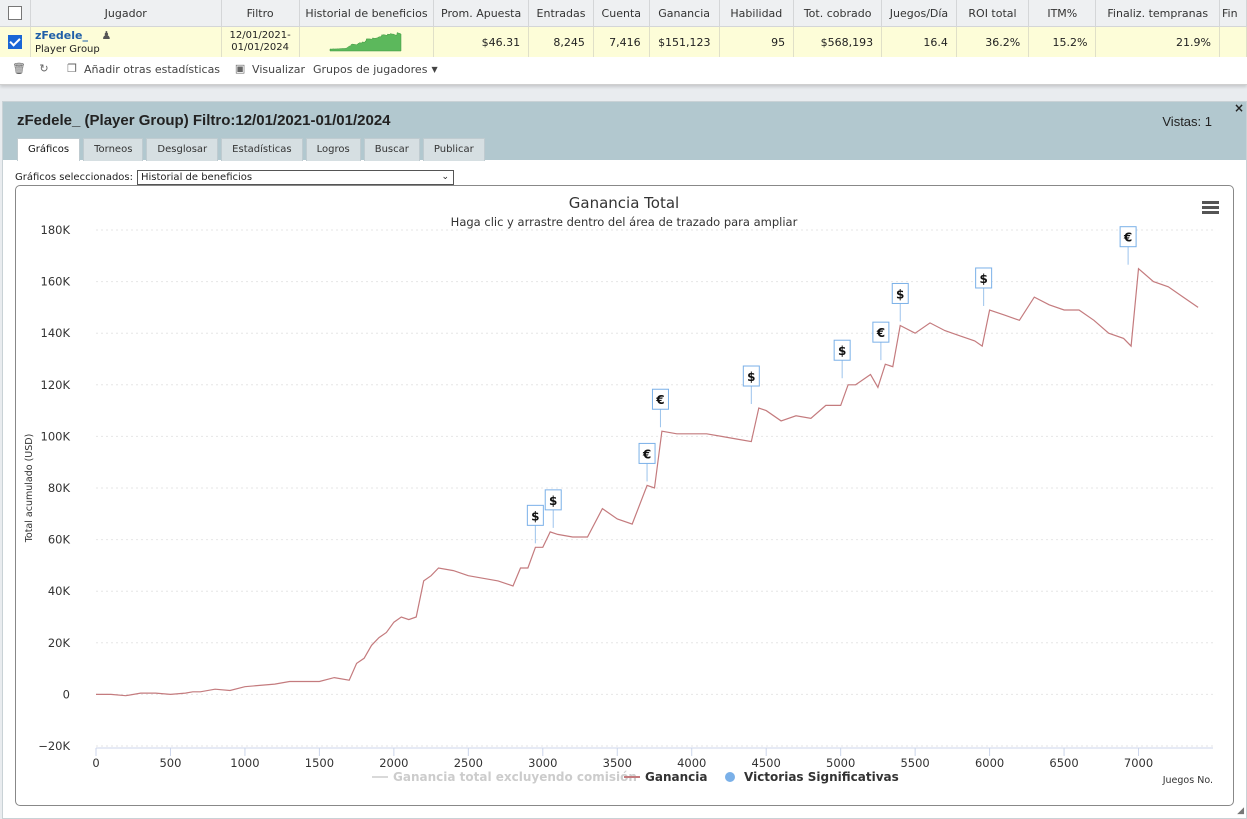 Image resolution: width=1247 pixels, height=819 pixels. Describe the element at coordinates (453, 149) in the screenshot. I see `tab-publish: Publicar` at that location.